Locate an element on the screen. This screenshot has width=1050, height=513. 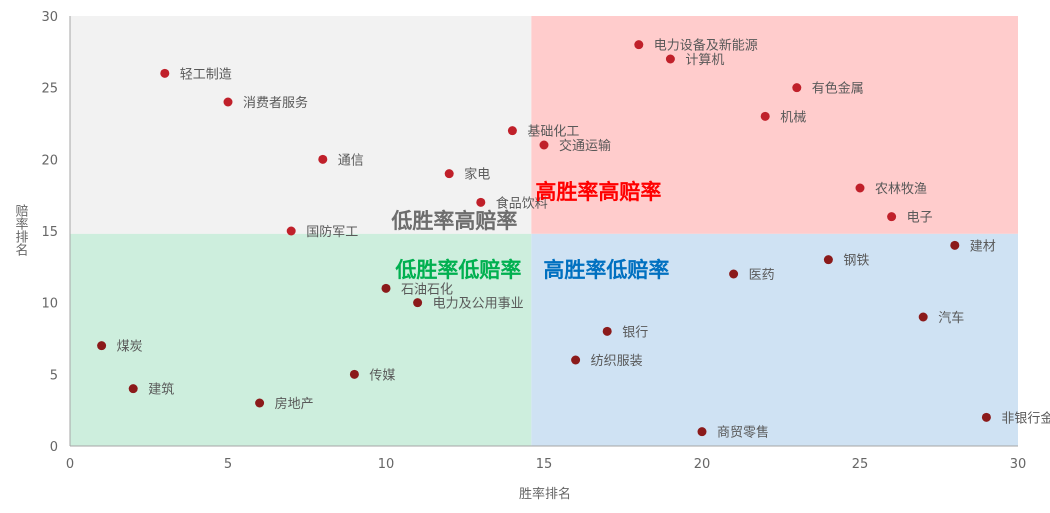
point-label: 传媒 is located at coordinates (382, 375).